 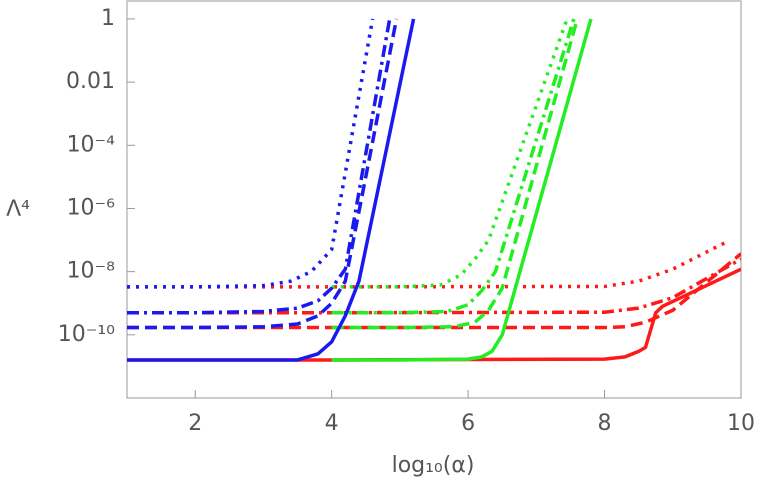 What do you see at coordinates (433, 465) in the screenshot?
I see `x-axis-label: log₁₀(α)` at bounding box center [433, 465].